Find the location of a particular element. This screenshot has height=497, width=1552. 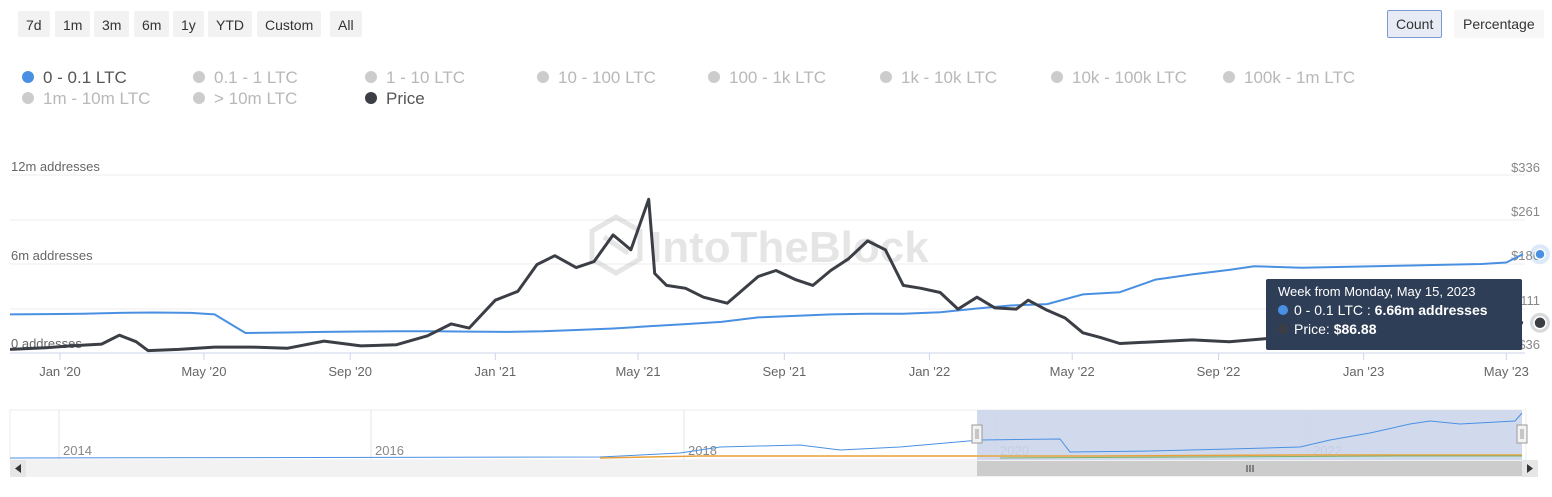

legend-item-0-0.1-ltc: 0 - 0.1 LTC is located at coordinates (74, 78).